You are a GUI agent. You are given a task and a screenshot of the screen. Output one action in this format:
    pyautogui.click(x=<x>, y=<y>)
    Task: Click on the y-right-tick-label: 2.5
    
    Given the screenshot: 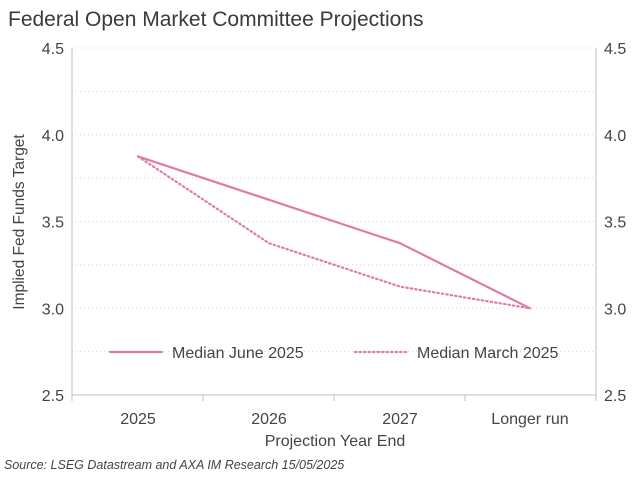 What is the action you would take?
    pyautogui.click(x=615, y=396)
    